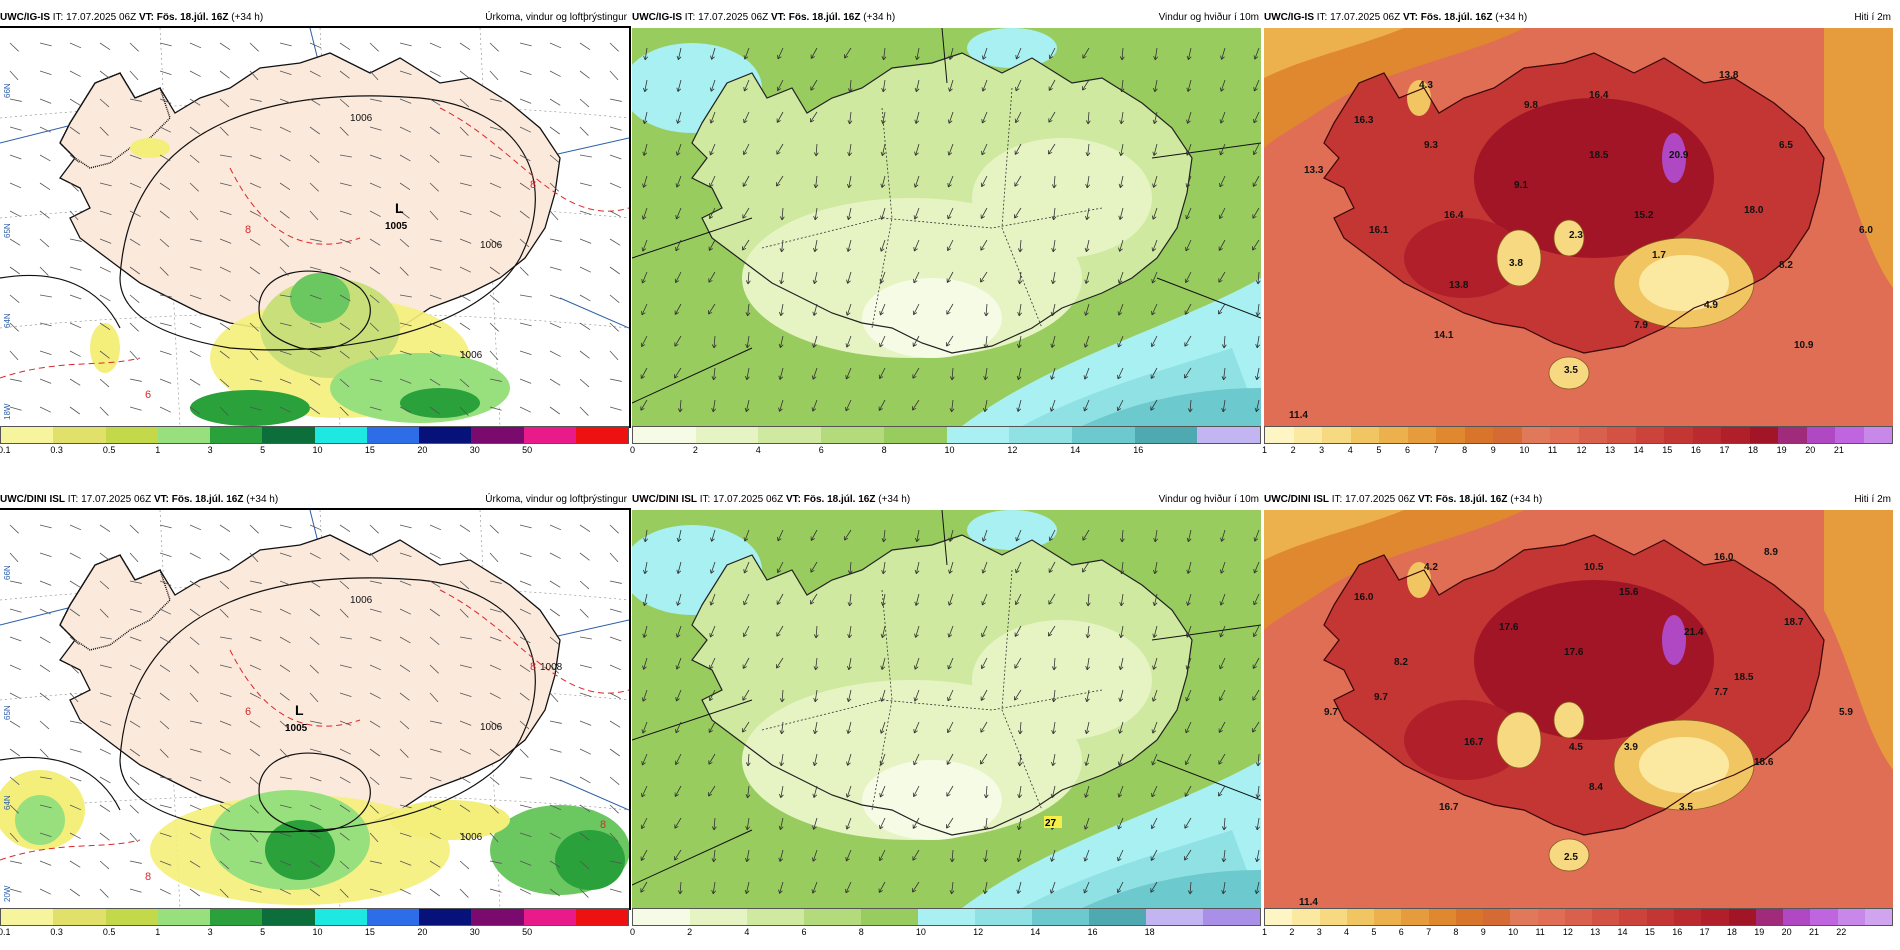 The height and width of the screenshot is (950, 1900). Describe the element at coordinates (7, 230) in the screenshot. I see `lat-lon-label: 65N` at that location.